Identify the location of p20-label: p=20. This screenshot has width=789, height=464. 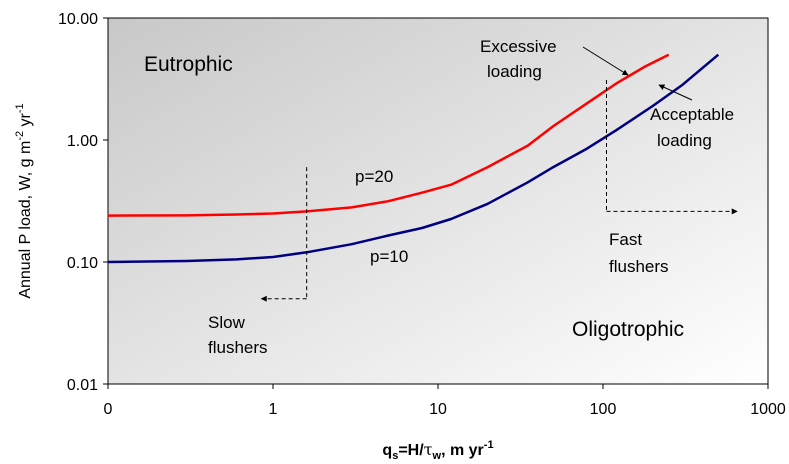
(374, 176).